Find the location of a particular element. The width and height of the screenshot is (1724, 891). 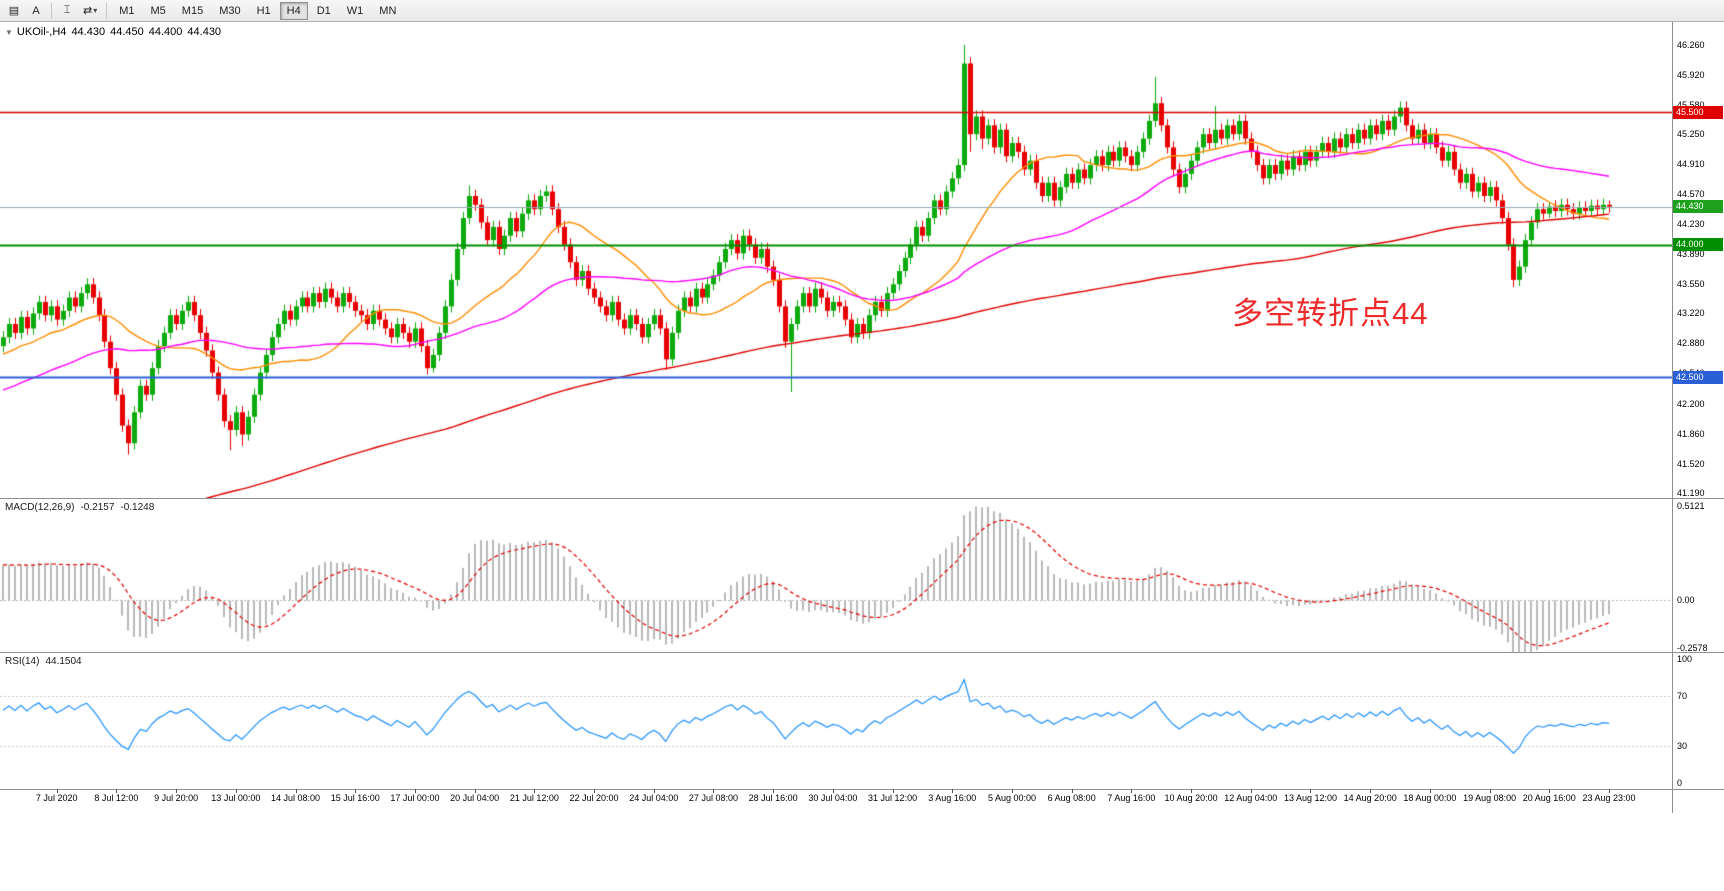

time-axis-label: 8 Jul 12:00 is located at coordinates (116, 798).